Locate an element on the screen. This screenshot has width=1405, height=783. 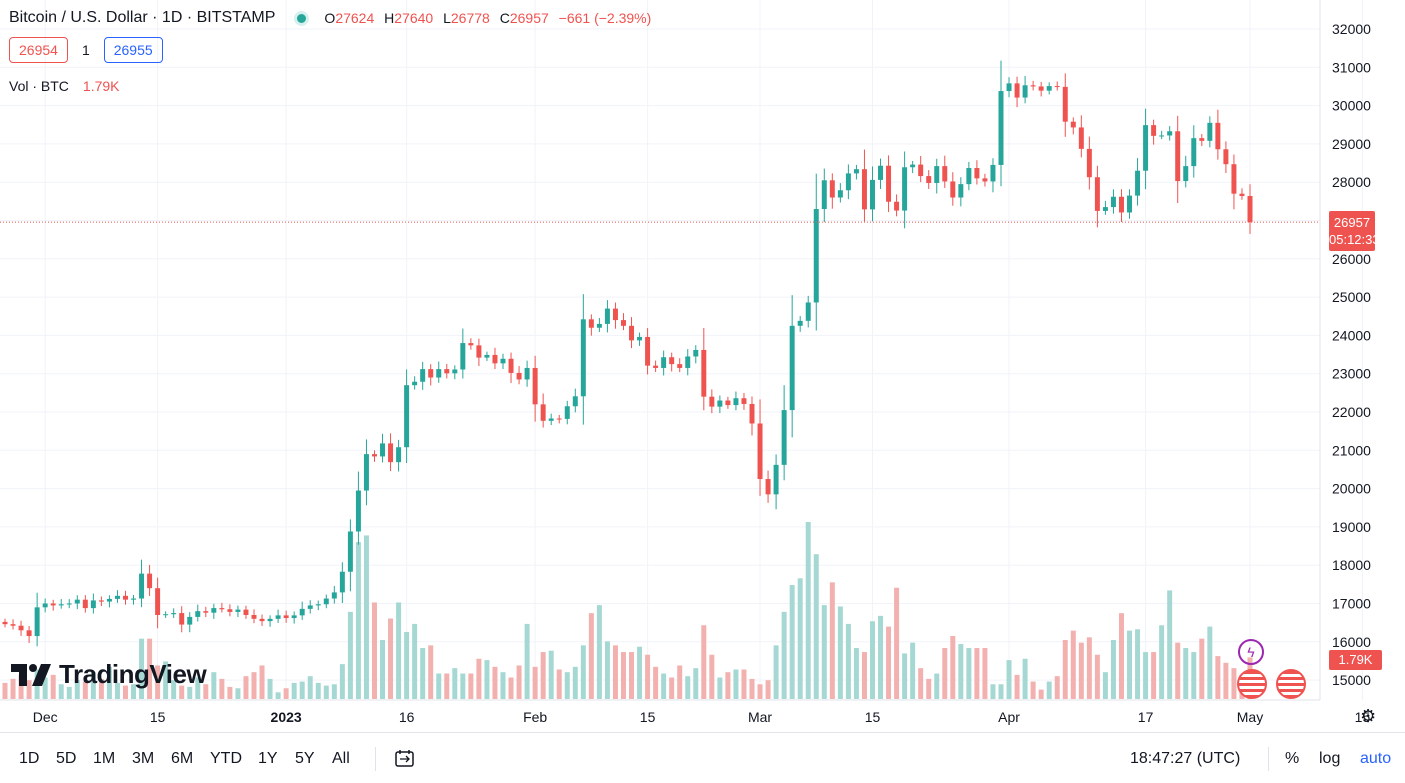
timeframe-ytd: YTD is located at coordinates (226, 758).